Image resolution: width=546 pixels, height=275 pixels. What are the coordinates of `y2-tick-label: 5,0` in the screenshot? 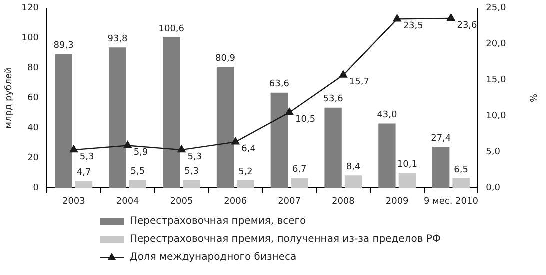 It's located at (493, 153).